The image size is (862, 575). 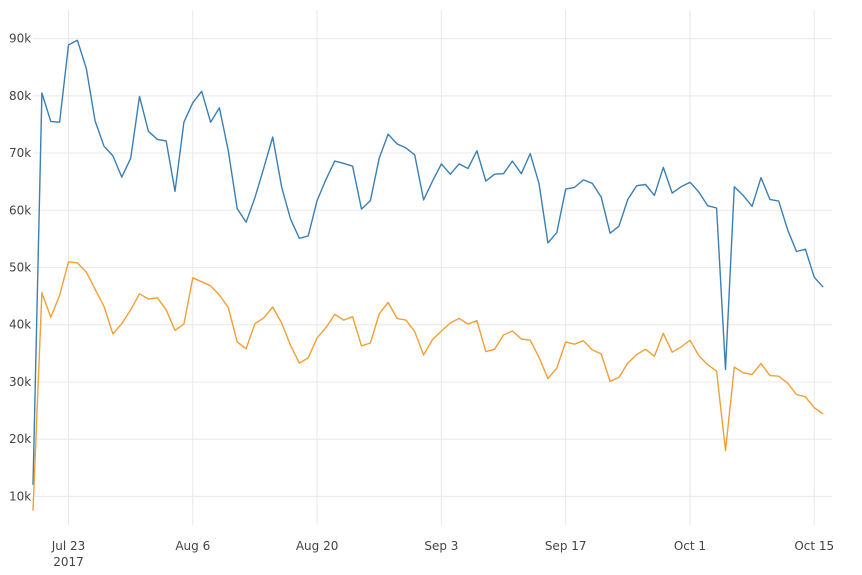 What do you see at coordinates (20, 496) in the screenshot?
I see `y-tick-label: 10k` at bounding box center [20, 496].